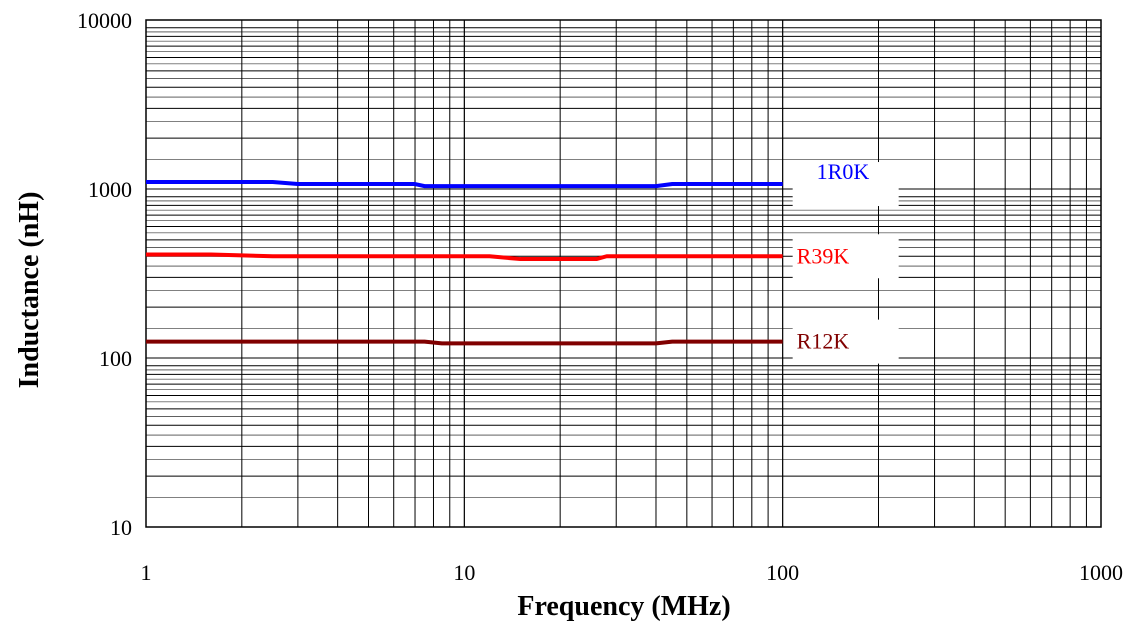 The width and height of the screenshot is (1142, 634). Describe the element at coordinates (121, 527) in the screenshot. I see `y-tick-label: 10` at that location.